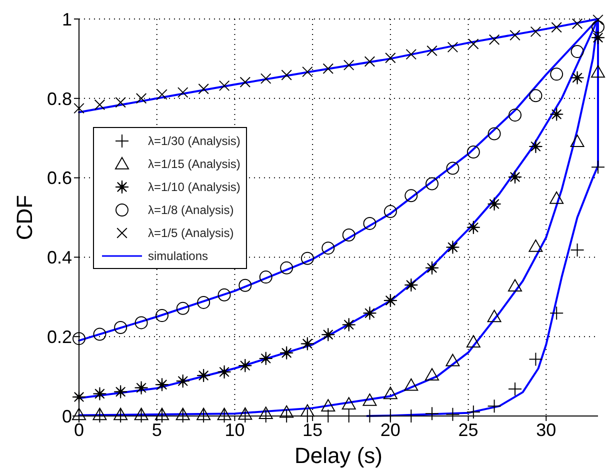  I want to click on x-tick-label: 15, so click(312, 430).